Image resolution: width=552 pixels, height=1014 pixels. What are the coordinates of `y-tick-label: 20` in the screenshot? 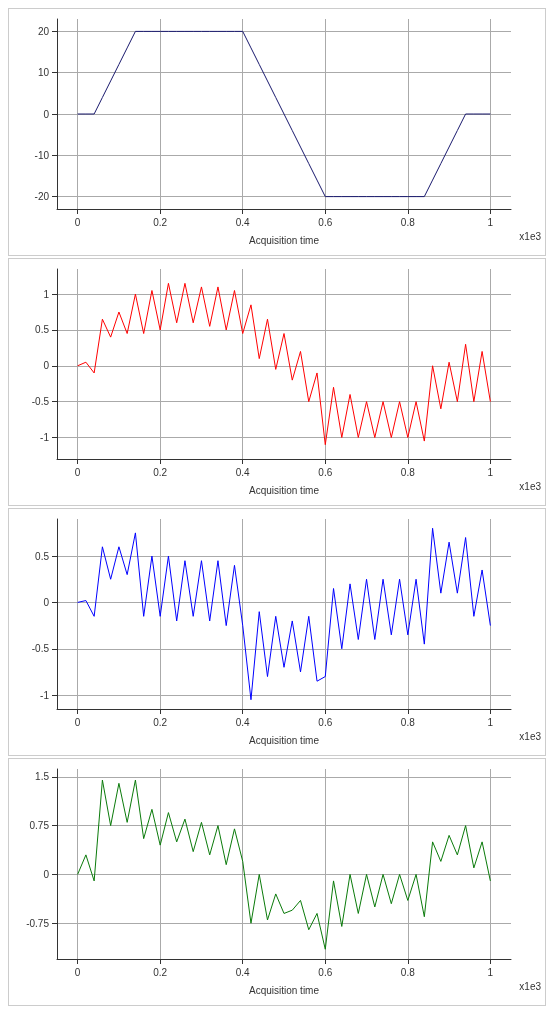 It's located at (43, 31).